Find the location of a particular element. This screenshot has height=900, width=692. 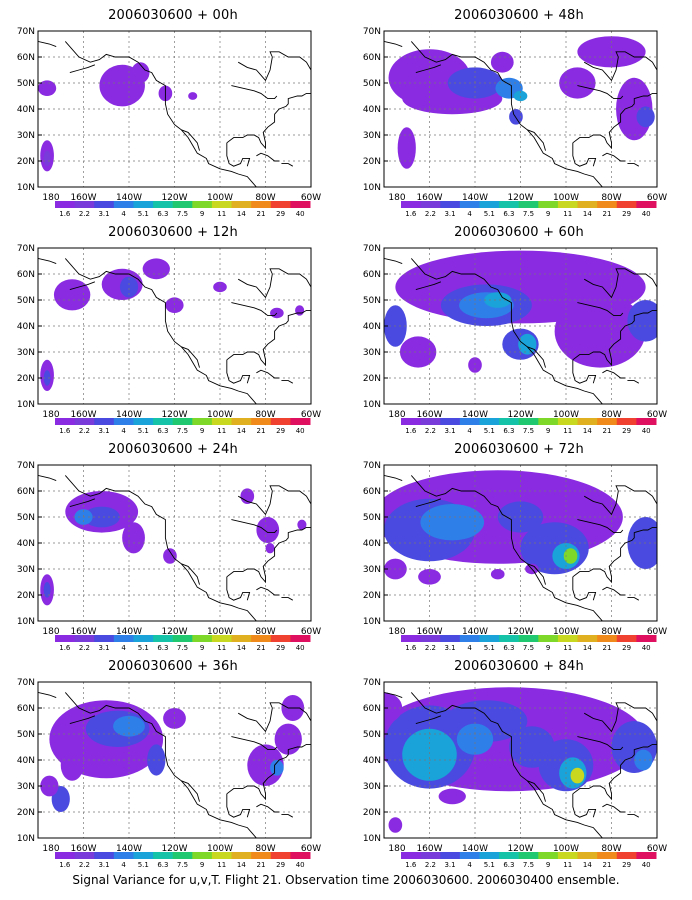

lat-tick-label: 40N is located at coordinates (372, 761).